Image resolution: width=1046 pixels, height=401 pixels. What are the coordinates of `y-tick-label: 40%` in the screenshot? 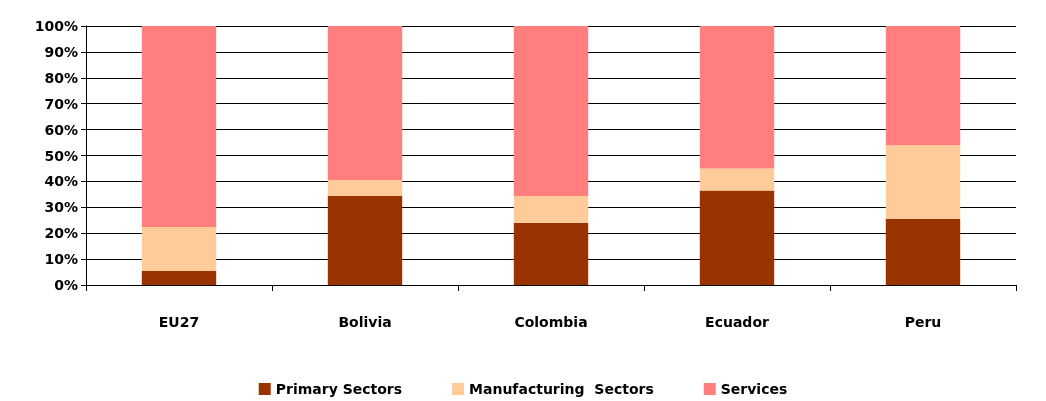 It's located at (61, 181).